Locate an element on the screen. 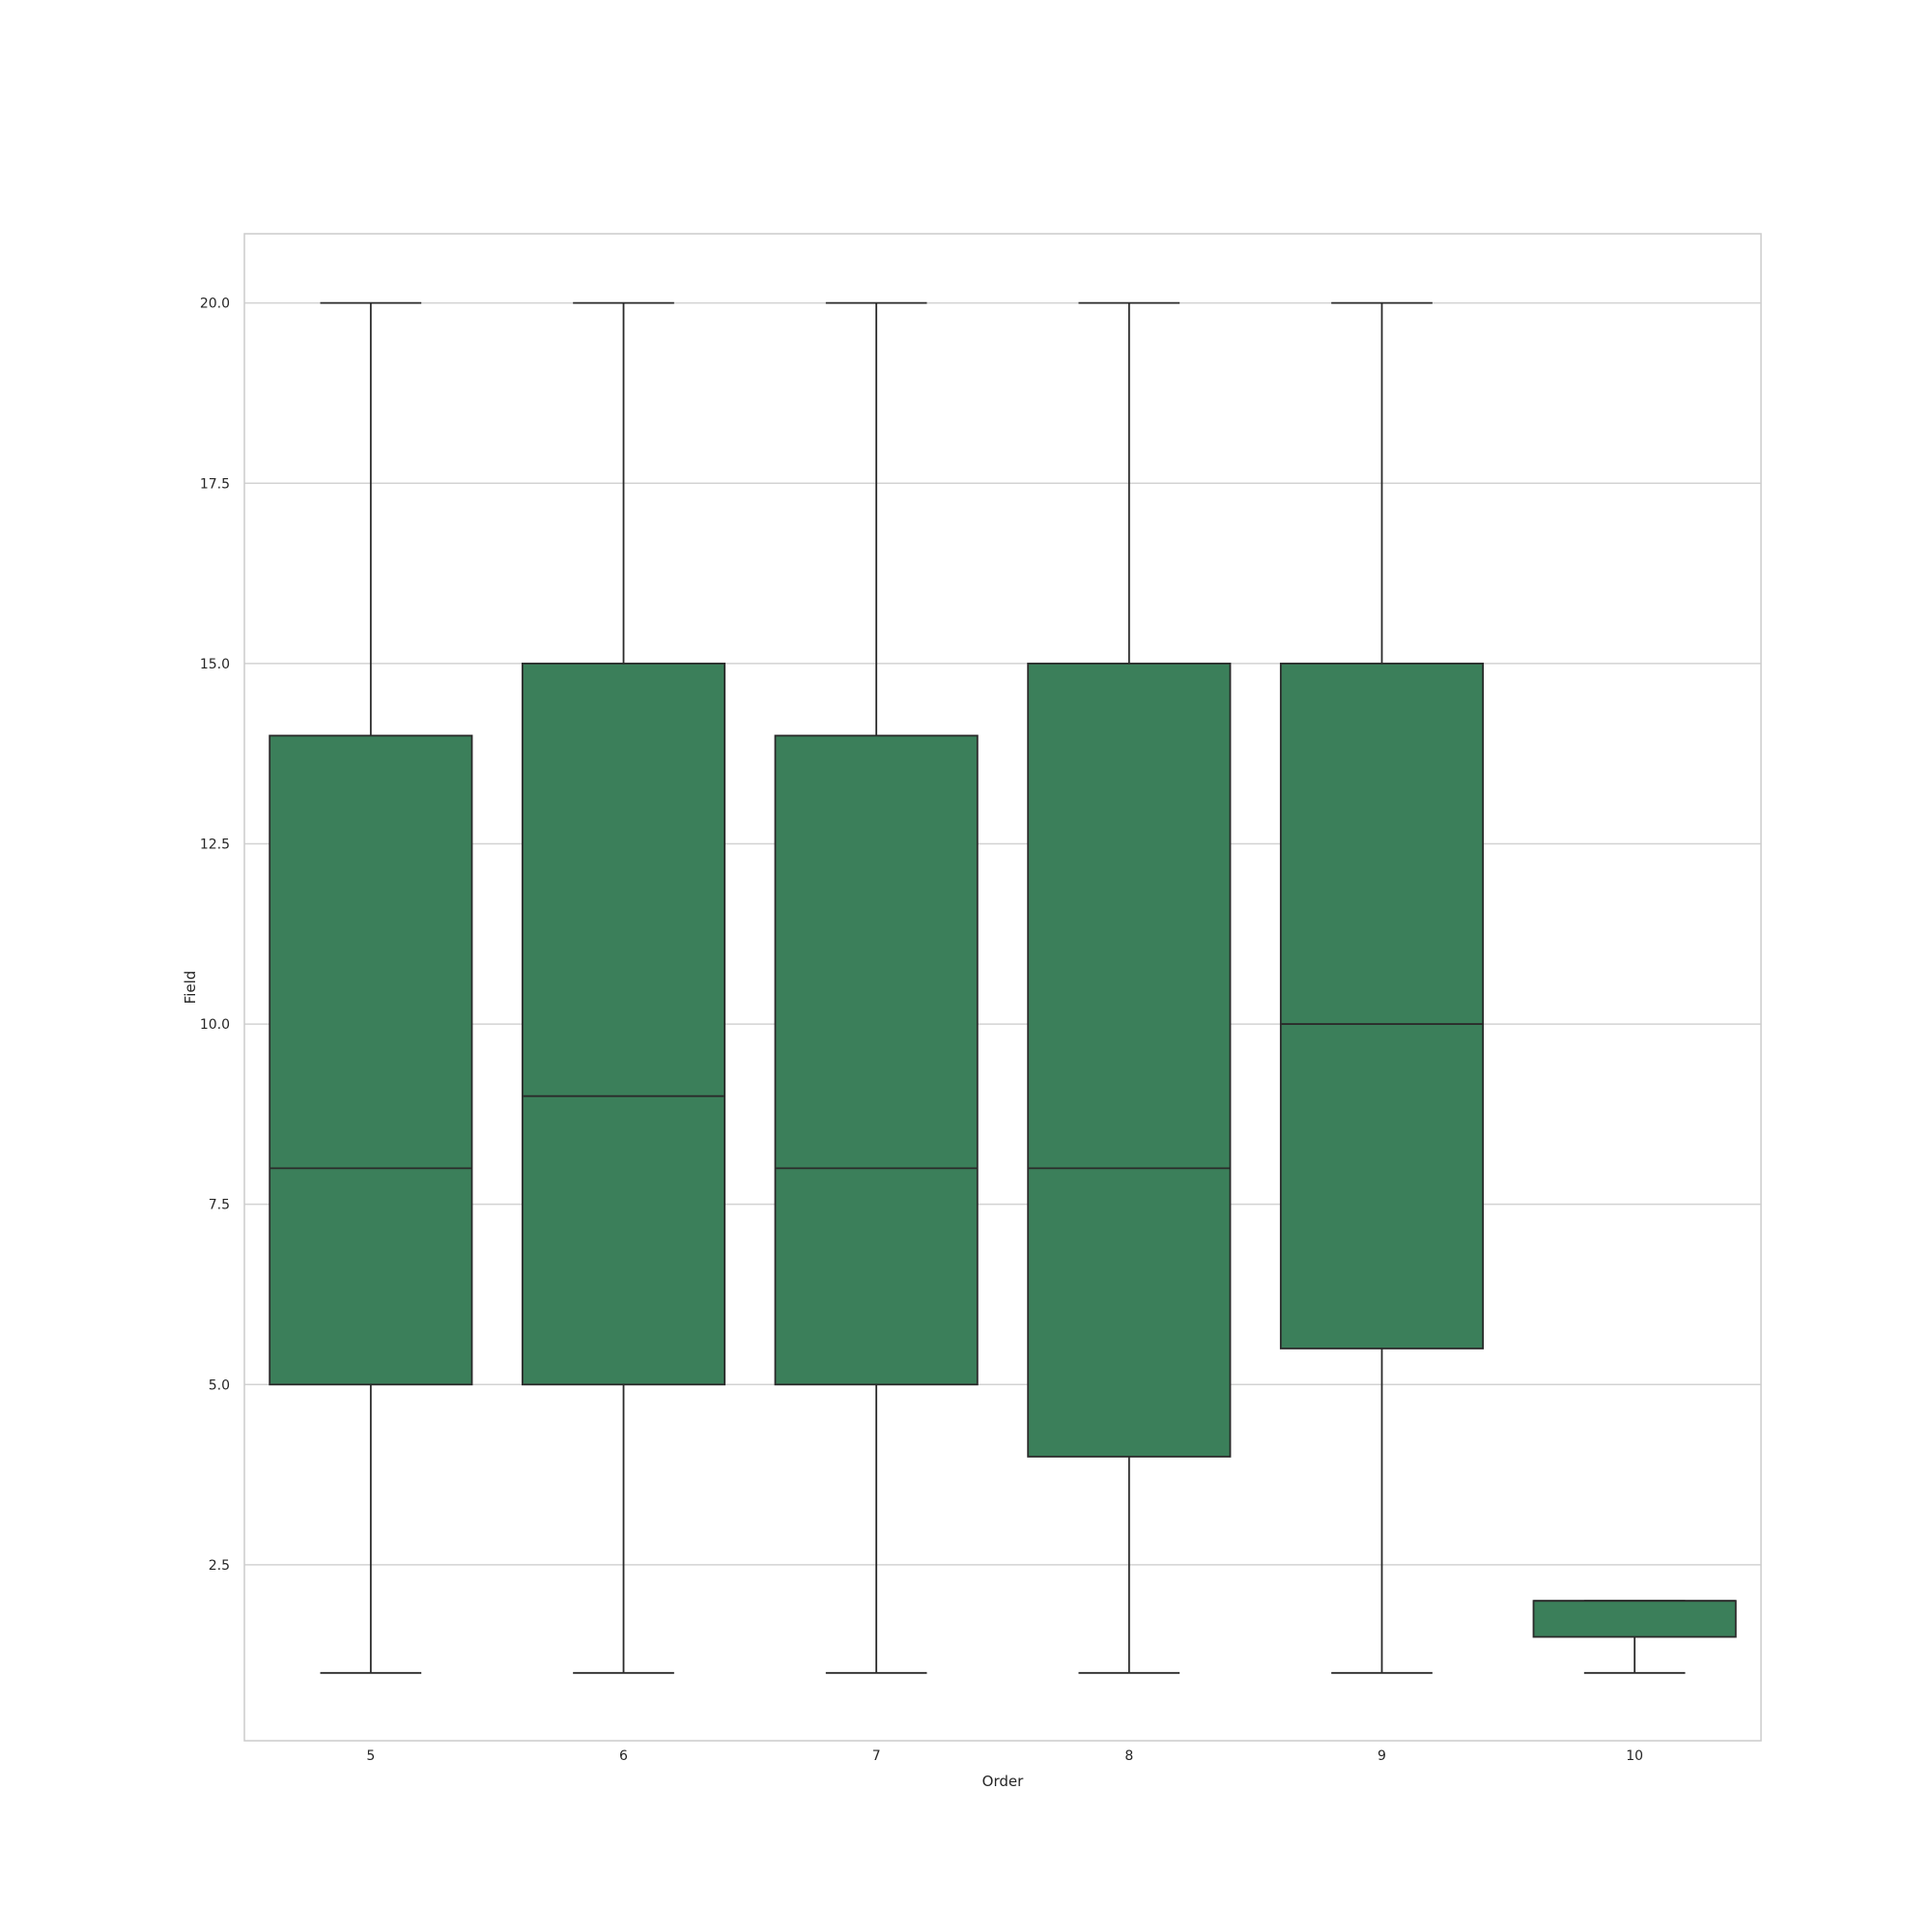 The height and width of the screenshot is (1932, 1932). y-tick-label: 5.0 is located at coordinates (219, 1385).